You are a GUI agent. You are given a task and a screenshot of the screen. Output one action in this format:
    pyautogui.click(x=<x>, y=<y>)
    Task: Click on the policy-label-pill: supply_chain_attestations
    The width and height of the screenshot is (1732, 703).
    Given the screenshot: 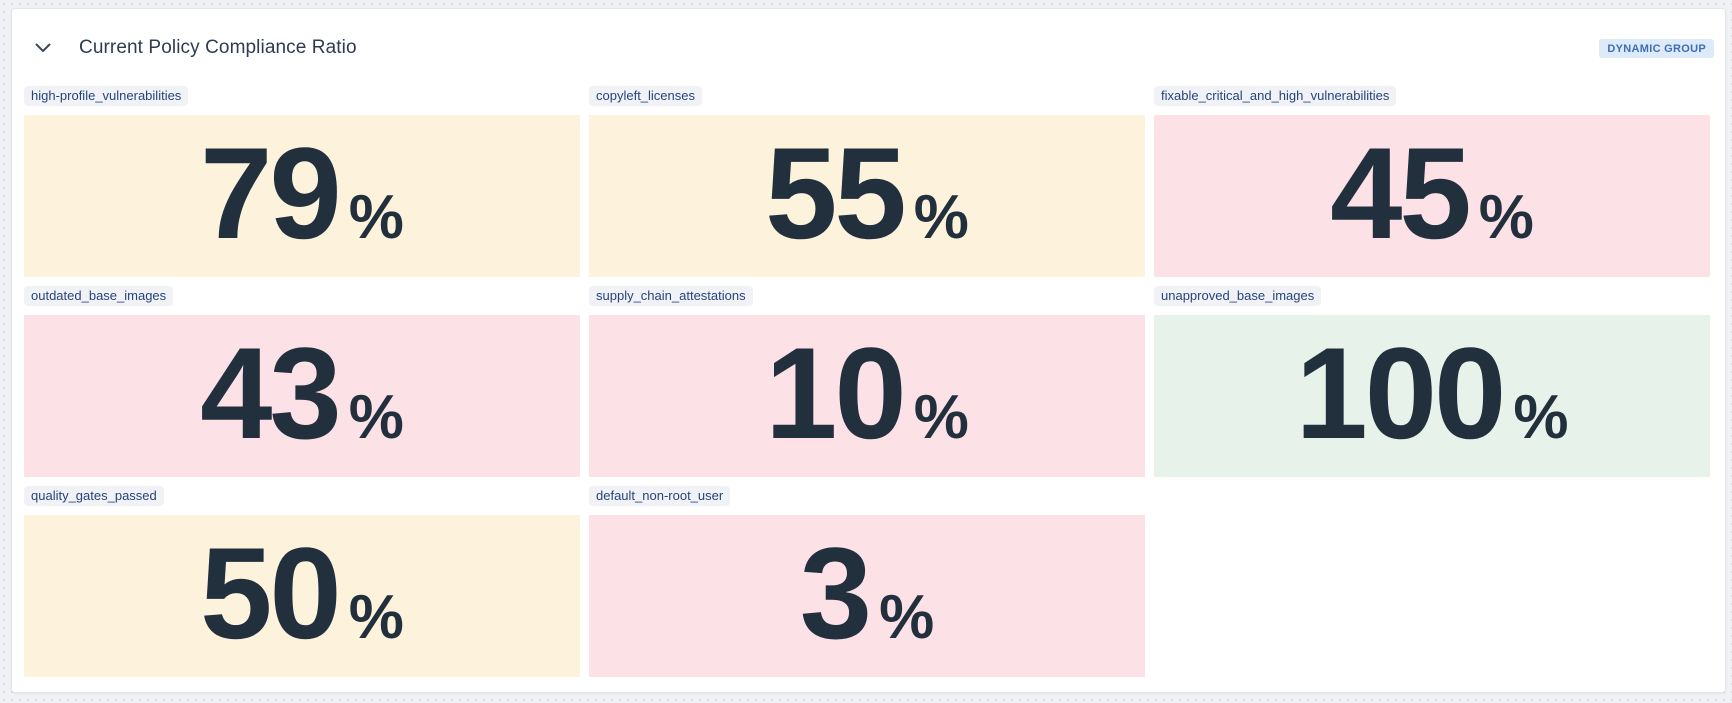 What is the action you would take?
    pyautogui.click(x=671, y=296)
    